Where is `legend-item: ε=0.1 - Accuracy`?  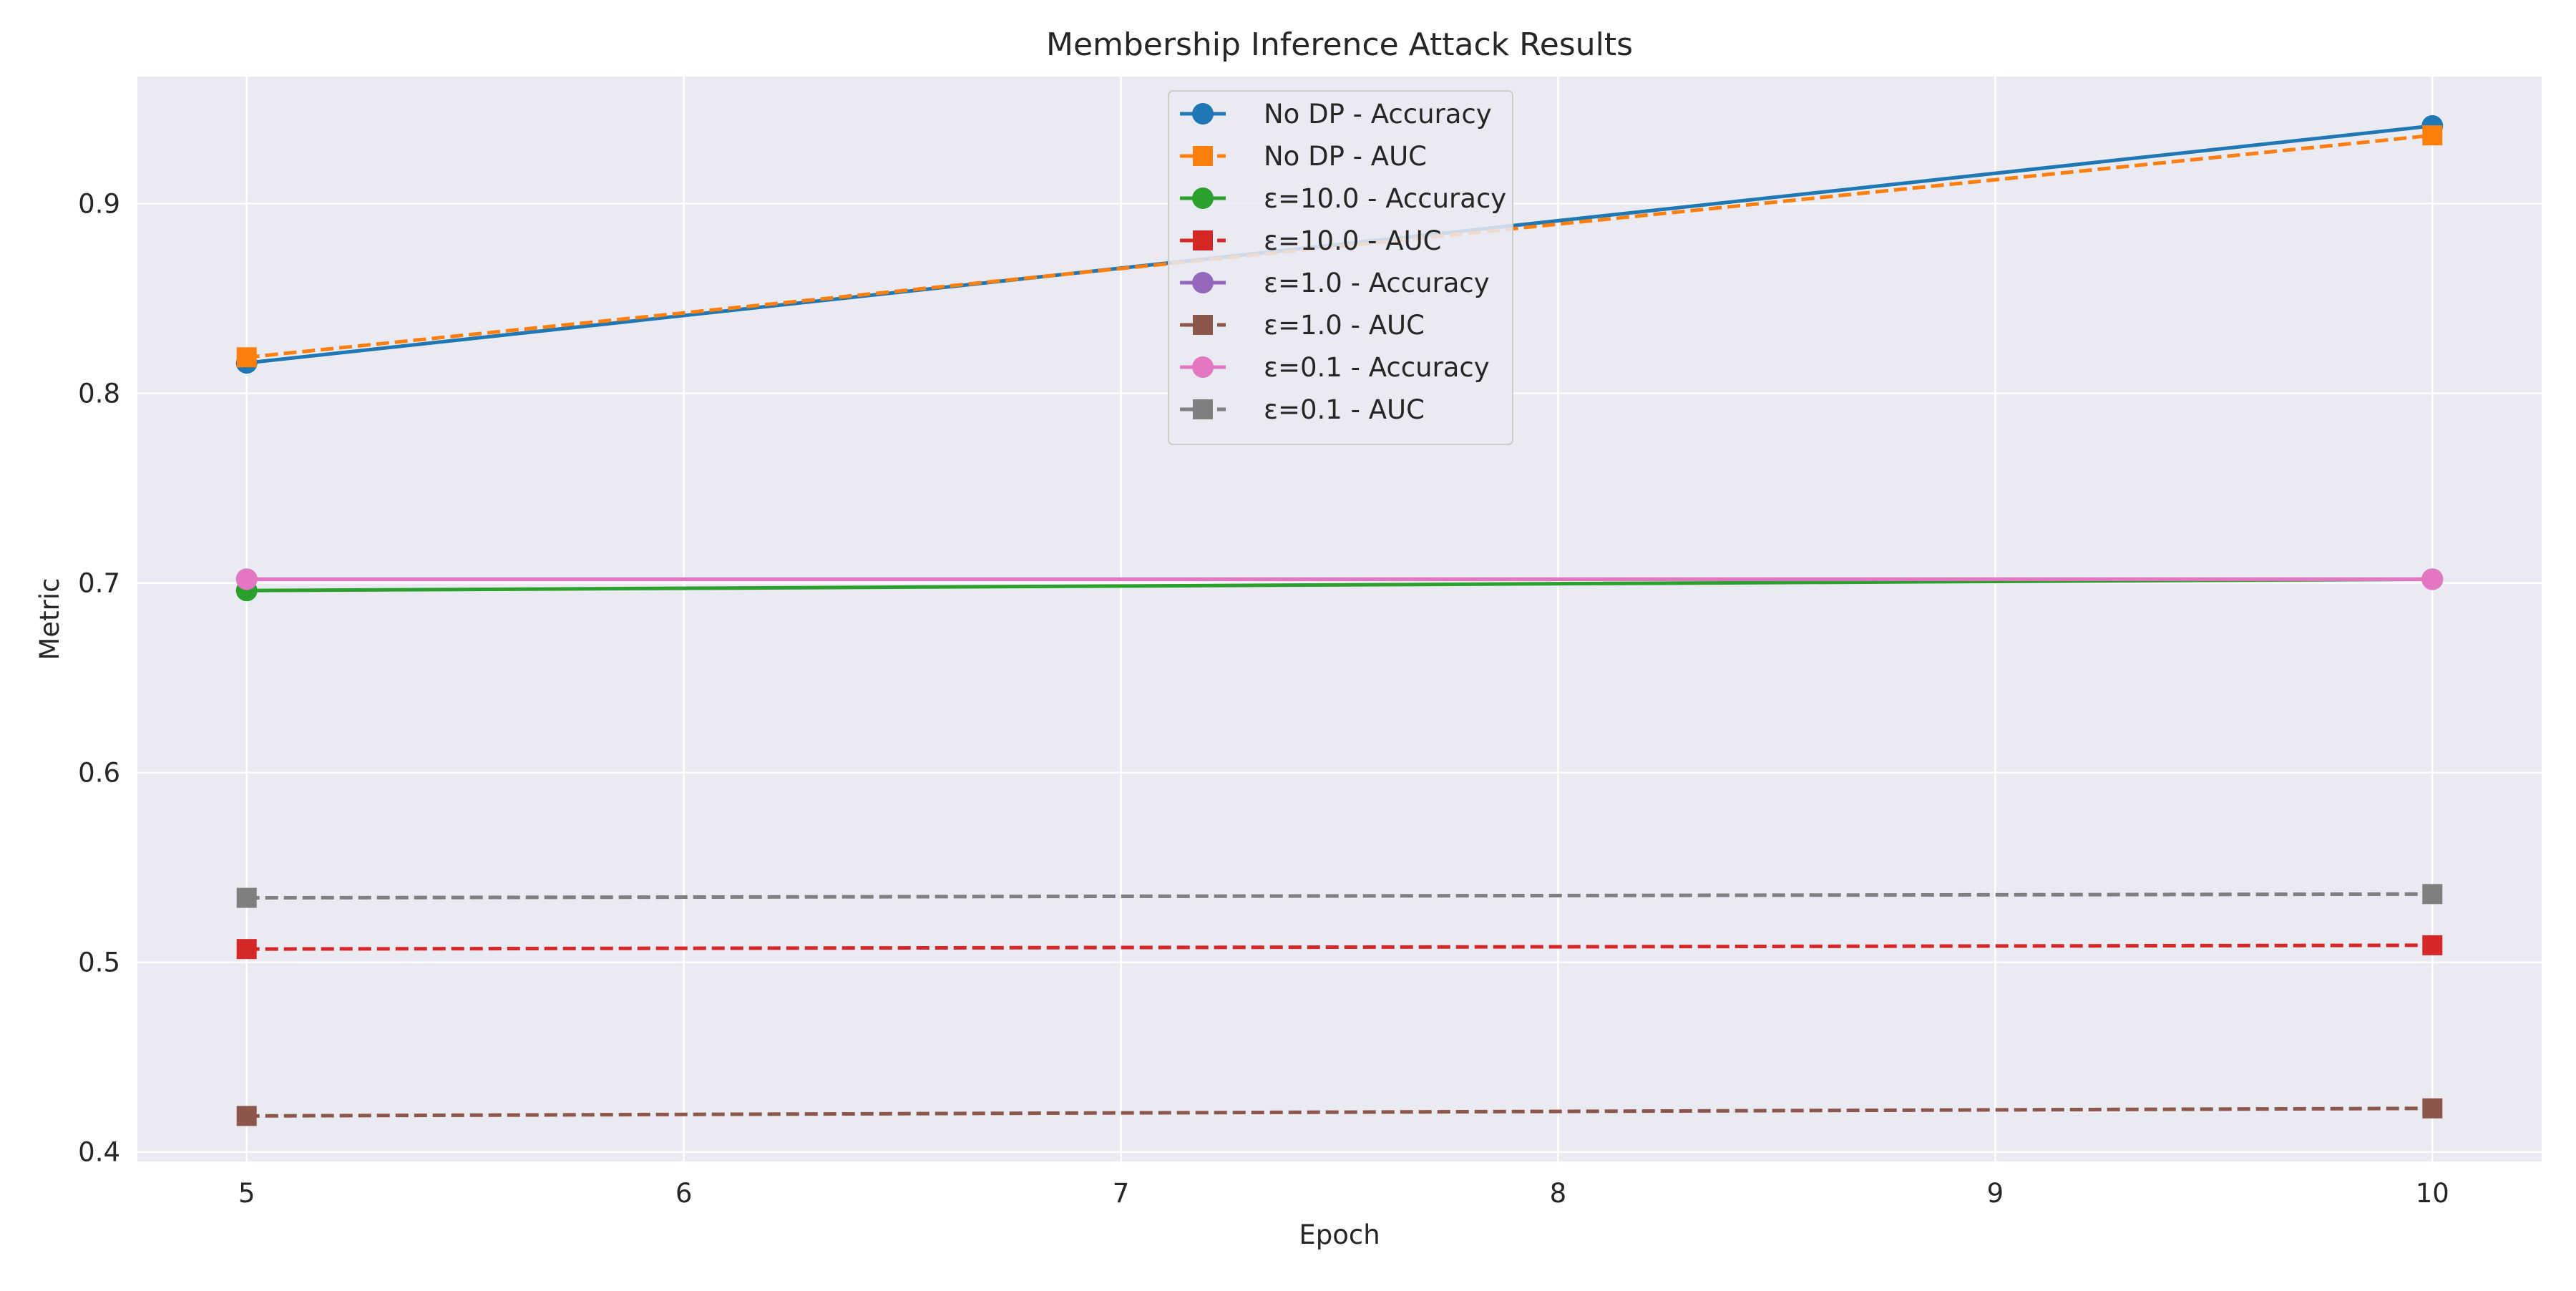
legend-item: ε=0.1 - Accuracy is located at coordinates (1335, 367).